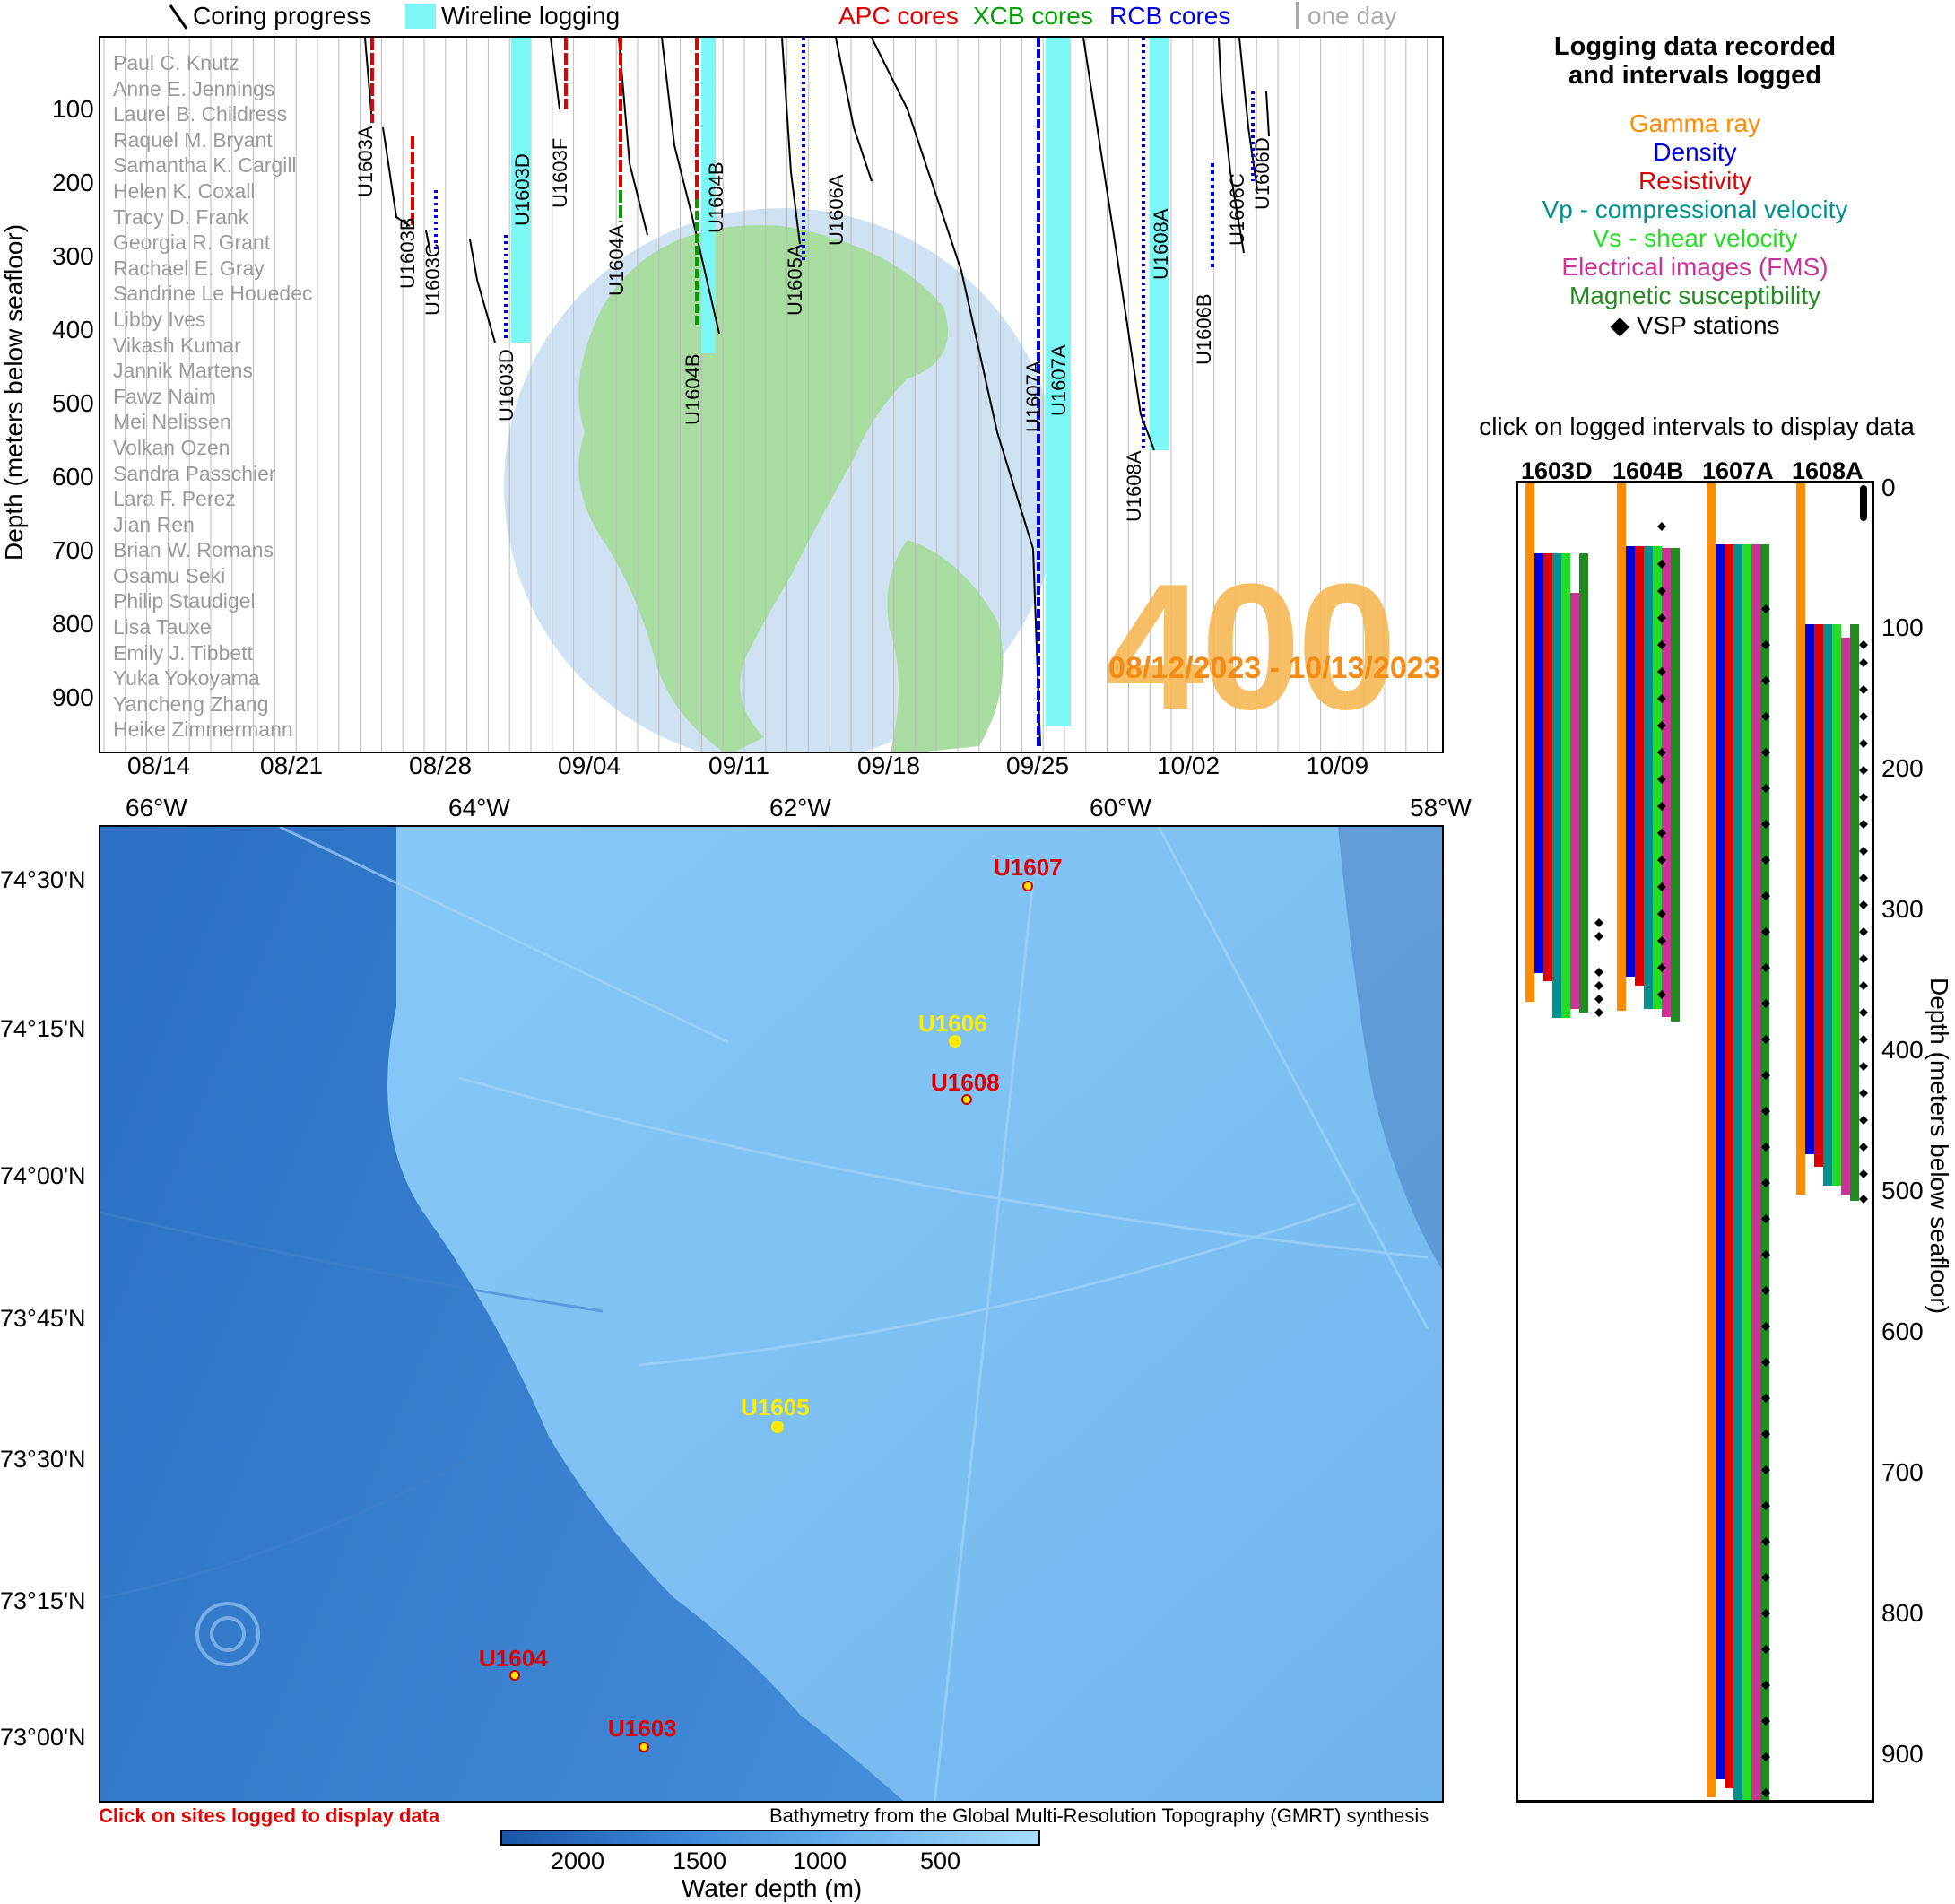 The image size is (1955, 1904). What do you see at coordinates (776, 1408) in the screenshot?
I see `site-label-u1605: U1605` at bounding box center [776, 1408].